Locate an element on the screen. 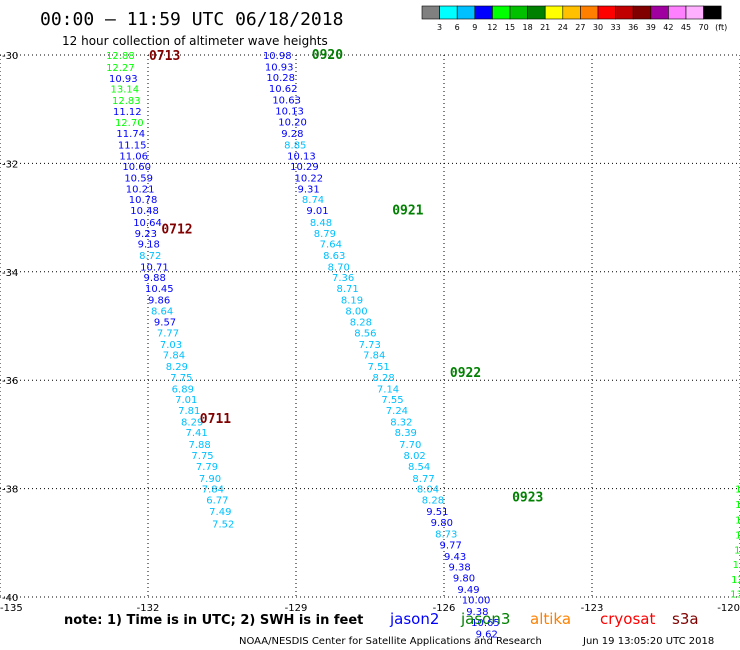 This screenshot has height=650, width=740. wave-height-value: 10.60 is located at coordinates (136, 167).